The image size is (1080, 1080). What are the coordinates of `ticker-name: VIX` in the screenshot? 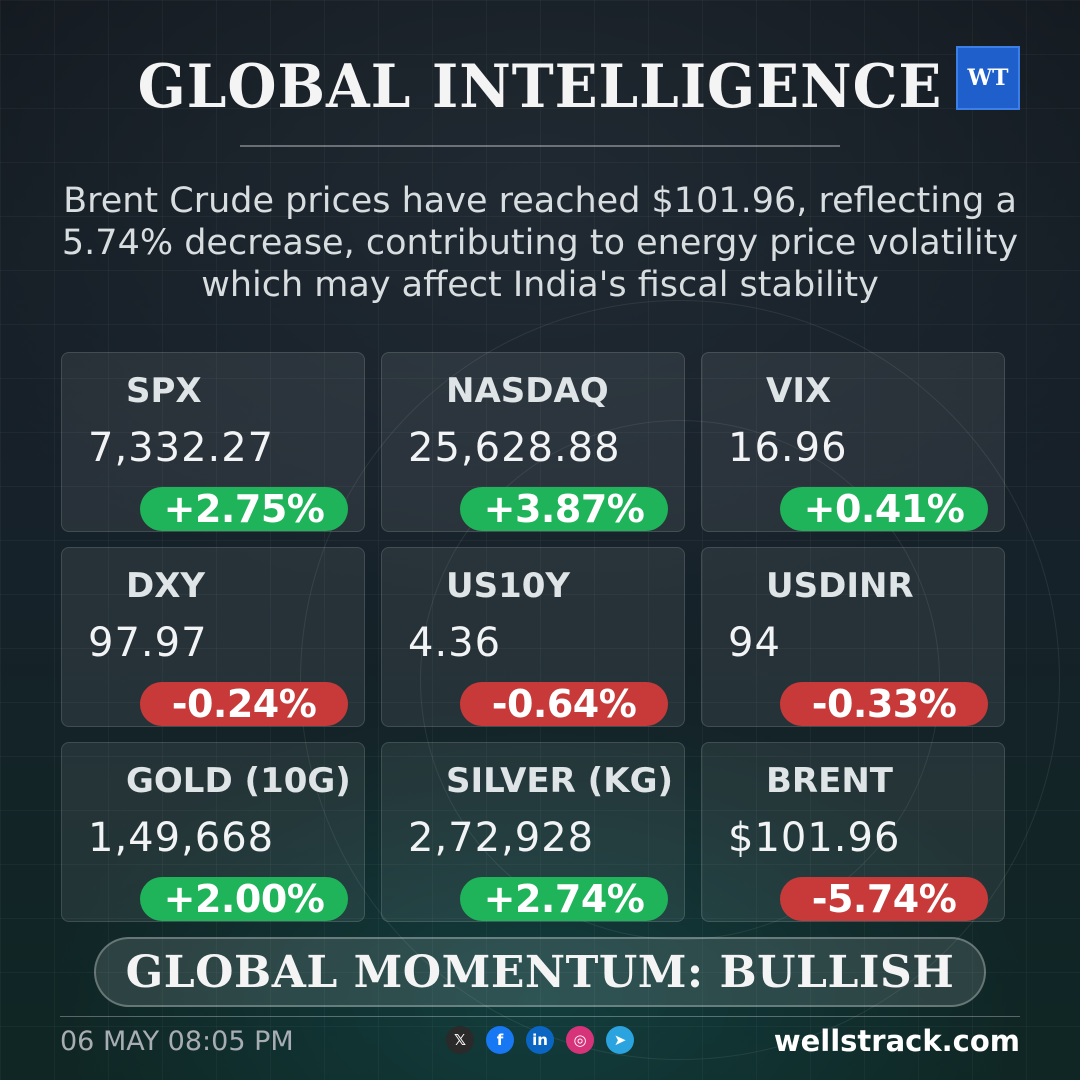 It's located at (799, 391).